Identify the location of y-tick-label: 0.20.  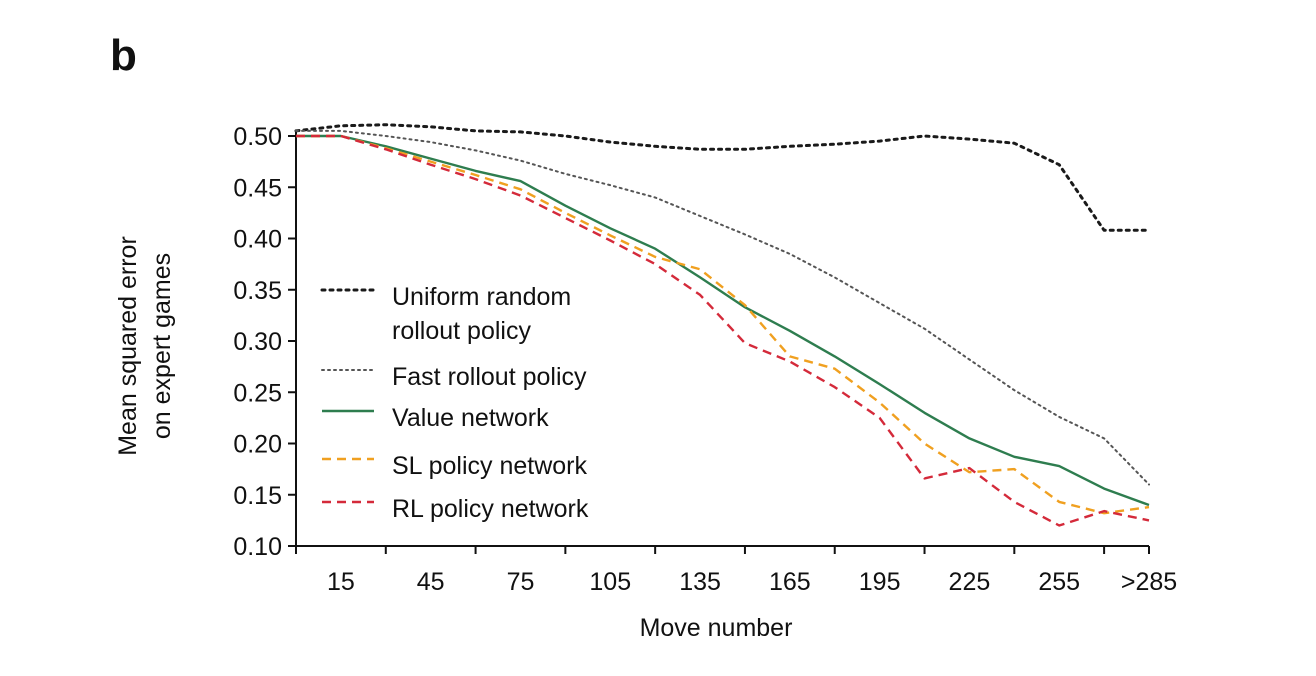
(257, 445).